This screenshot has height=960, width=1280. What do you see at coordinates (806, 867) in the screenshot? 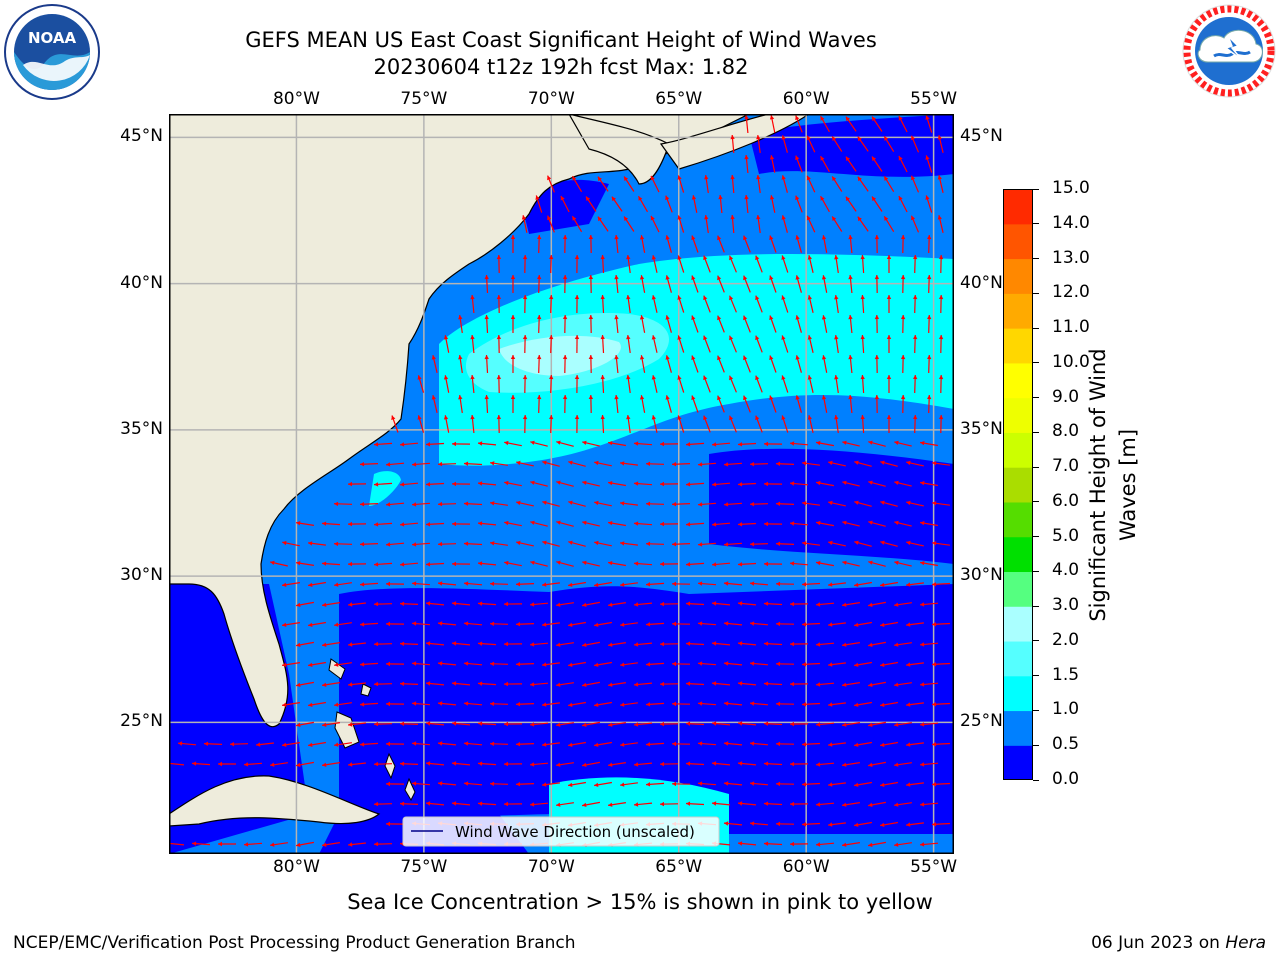
I see `lon-label-bottom: 60°W` at bounding box center [806, 867].